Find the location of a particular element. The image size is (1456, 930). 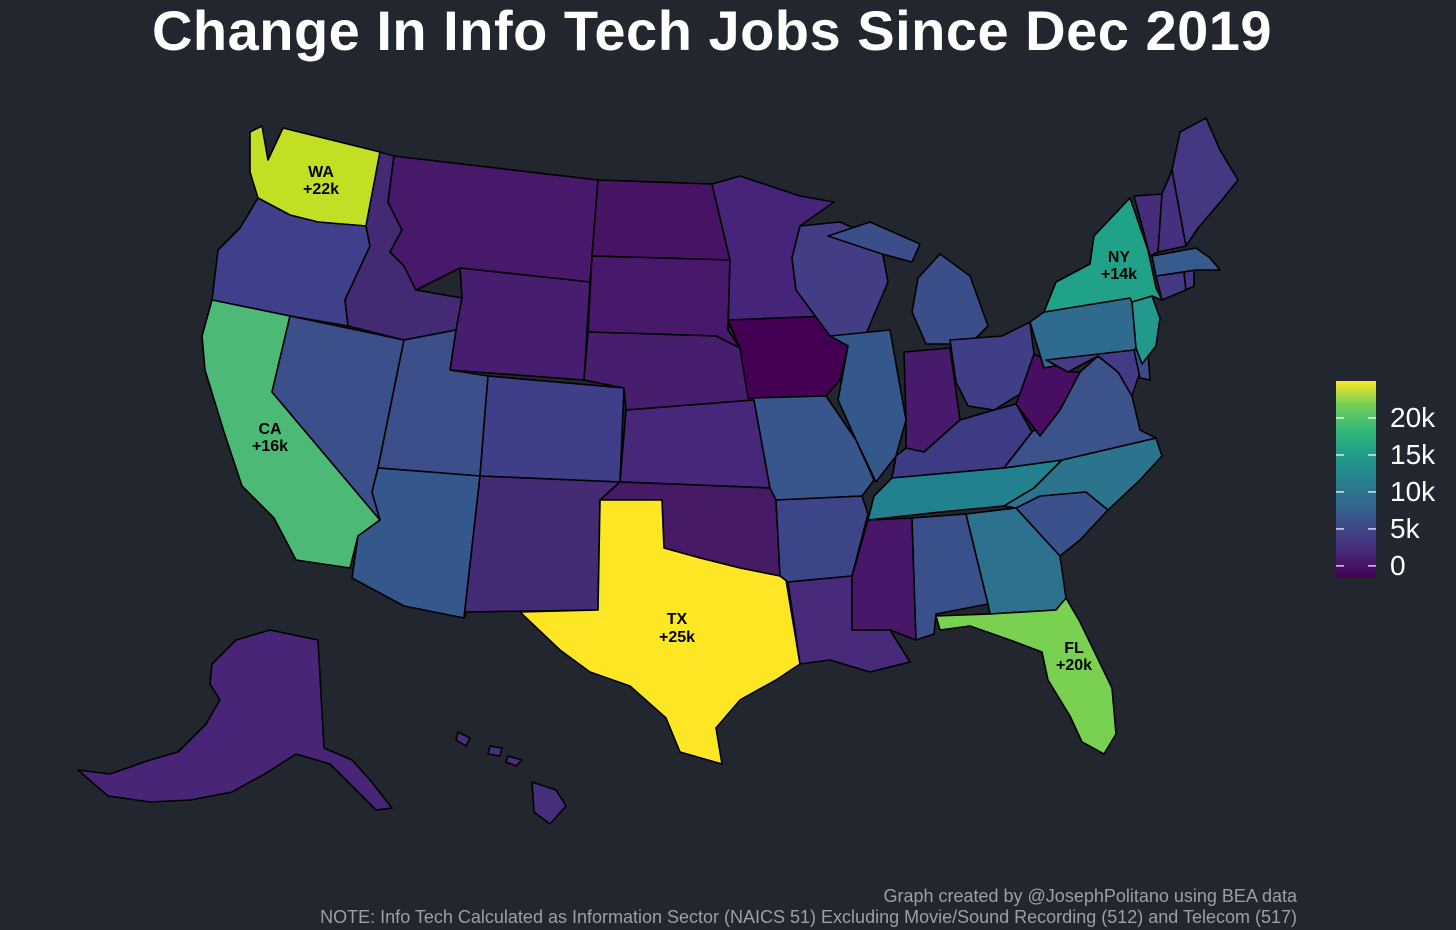

legend-tick-label: 20k is located at coordinates (1413, 417).